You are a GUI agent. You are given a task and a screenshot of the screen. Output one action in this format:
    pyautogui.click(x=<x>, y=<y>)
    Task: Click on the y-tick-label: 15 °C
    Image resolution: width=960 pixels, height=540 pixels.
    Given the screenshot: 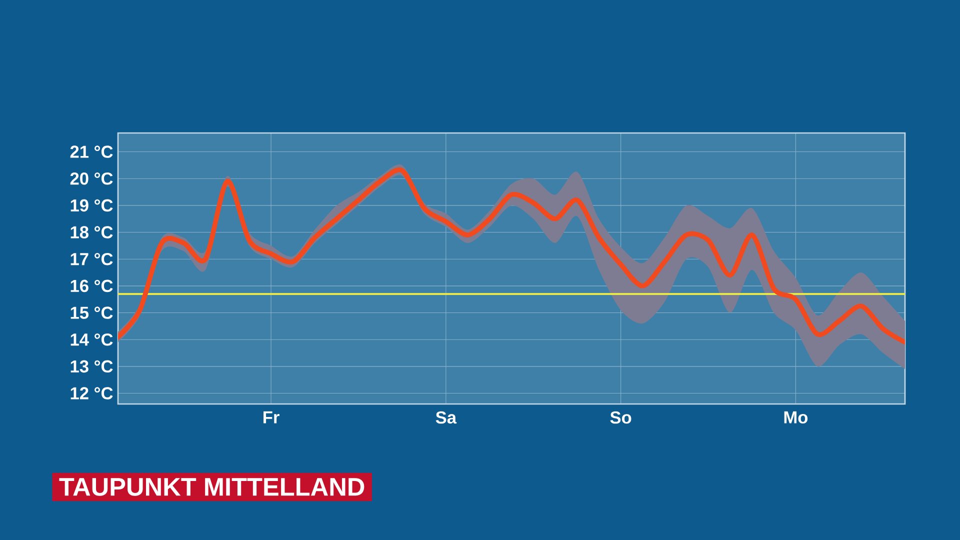 What is the action you would take?
    pyautogui.click(x=91, y=312)
    